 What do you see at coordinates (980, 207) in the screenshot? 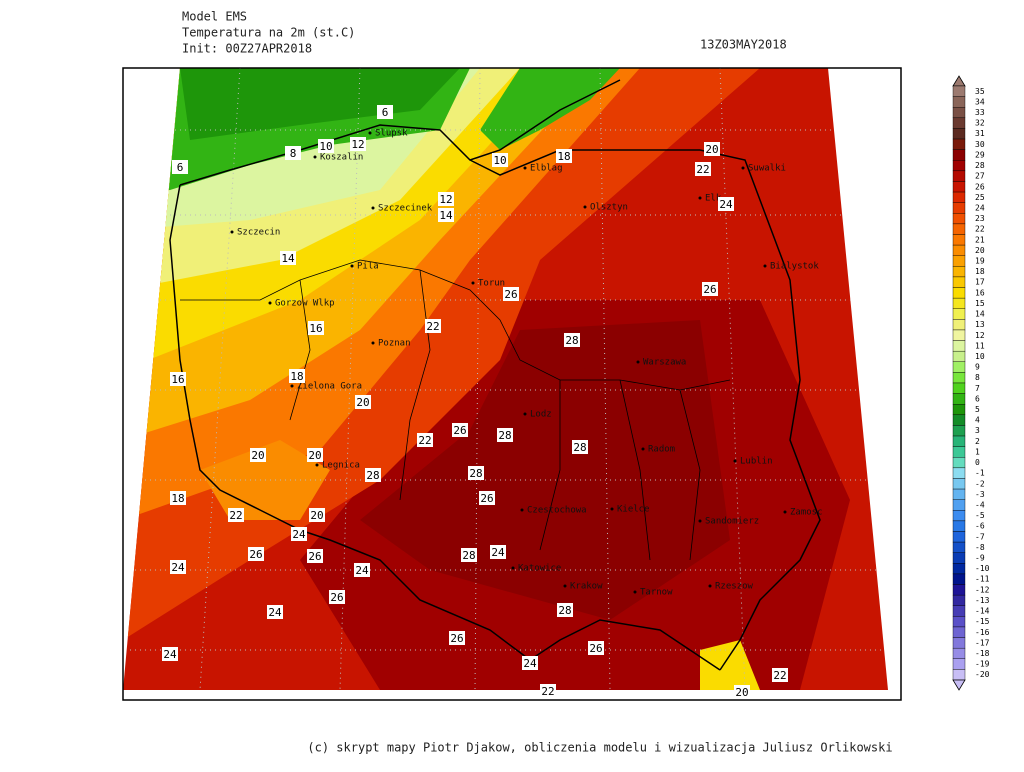
I see `colorbar-label: 24` at bounding box center [980, 207].